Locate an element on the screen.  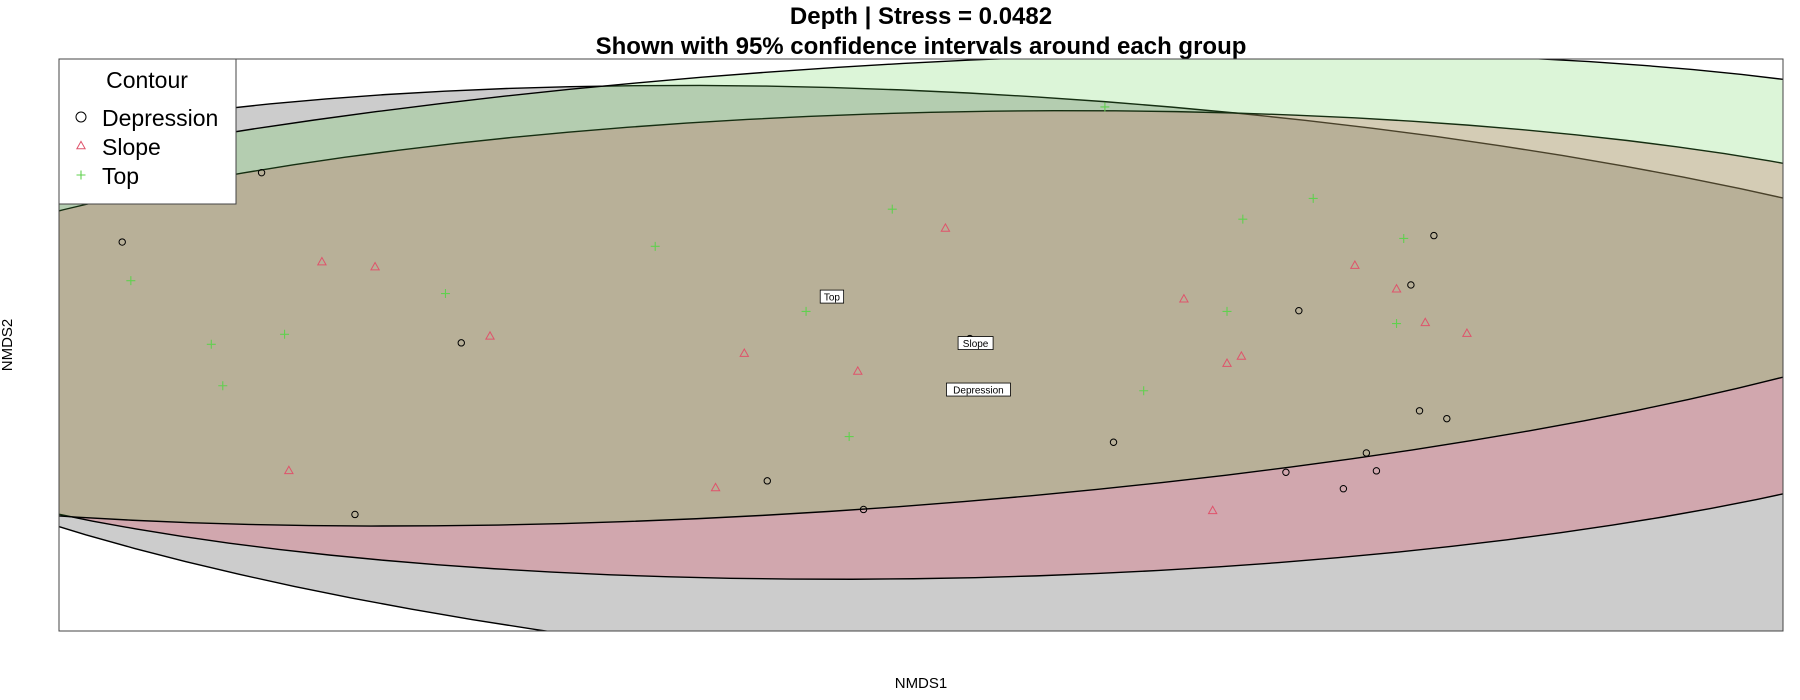
x-axis-label: NMDS1 is located at coordinates (921, 683).